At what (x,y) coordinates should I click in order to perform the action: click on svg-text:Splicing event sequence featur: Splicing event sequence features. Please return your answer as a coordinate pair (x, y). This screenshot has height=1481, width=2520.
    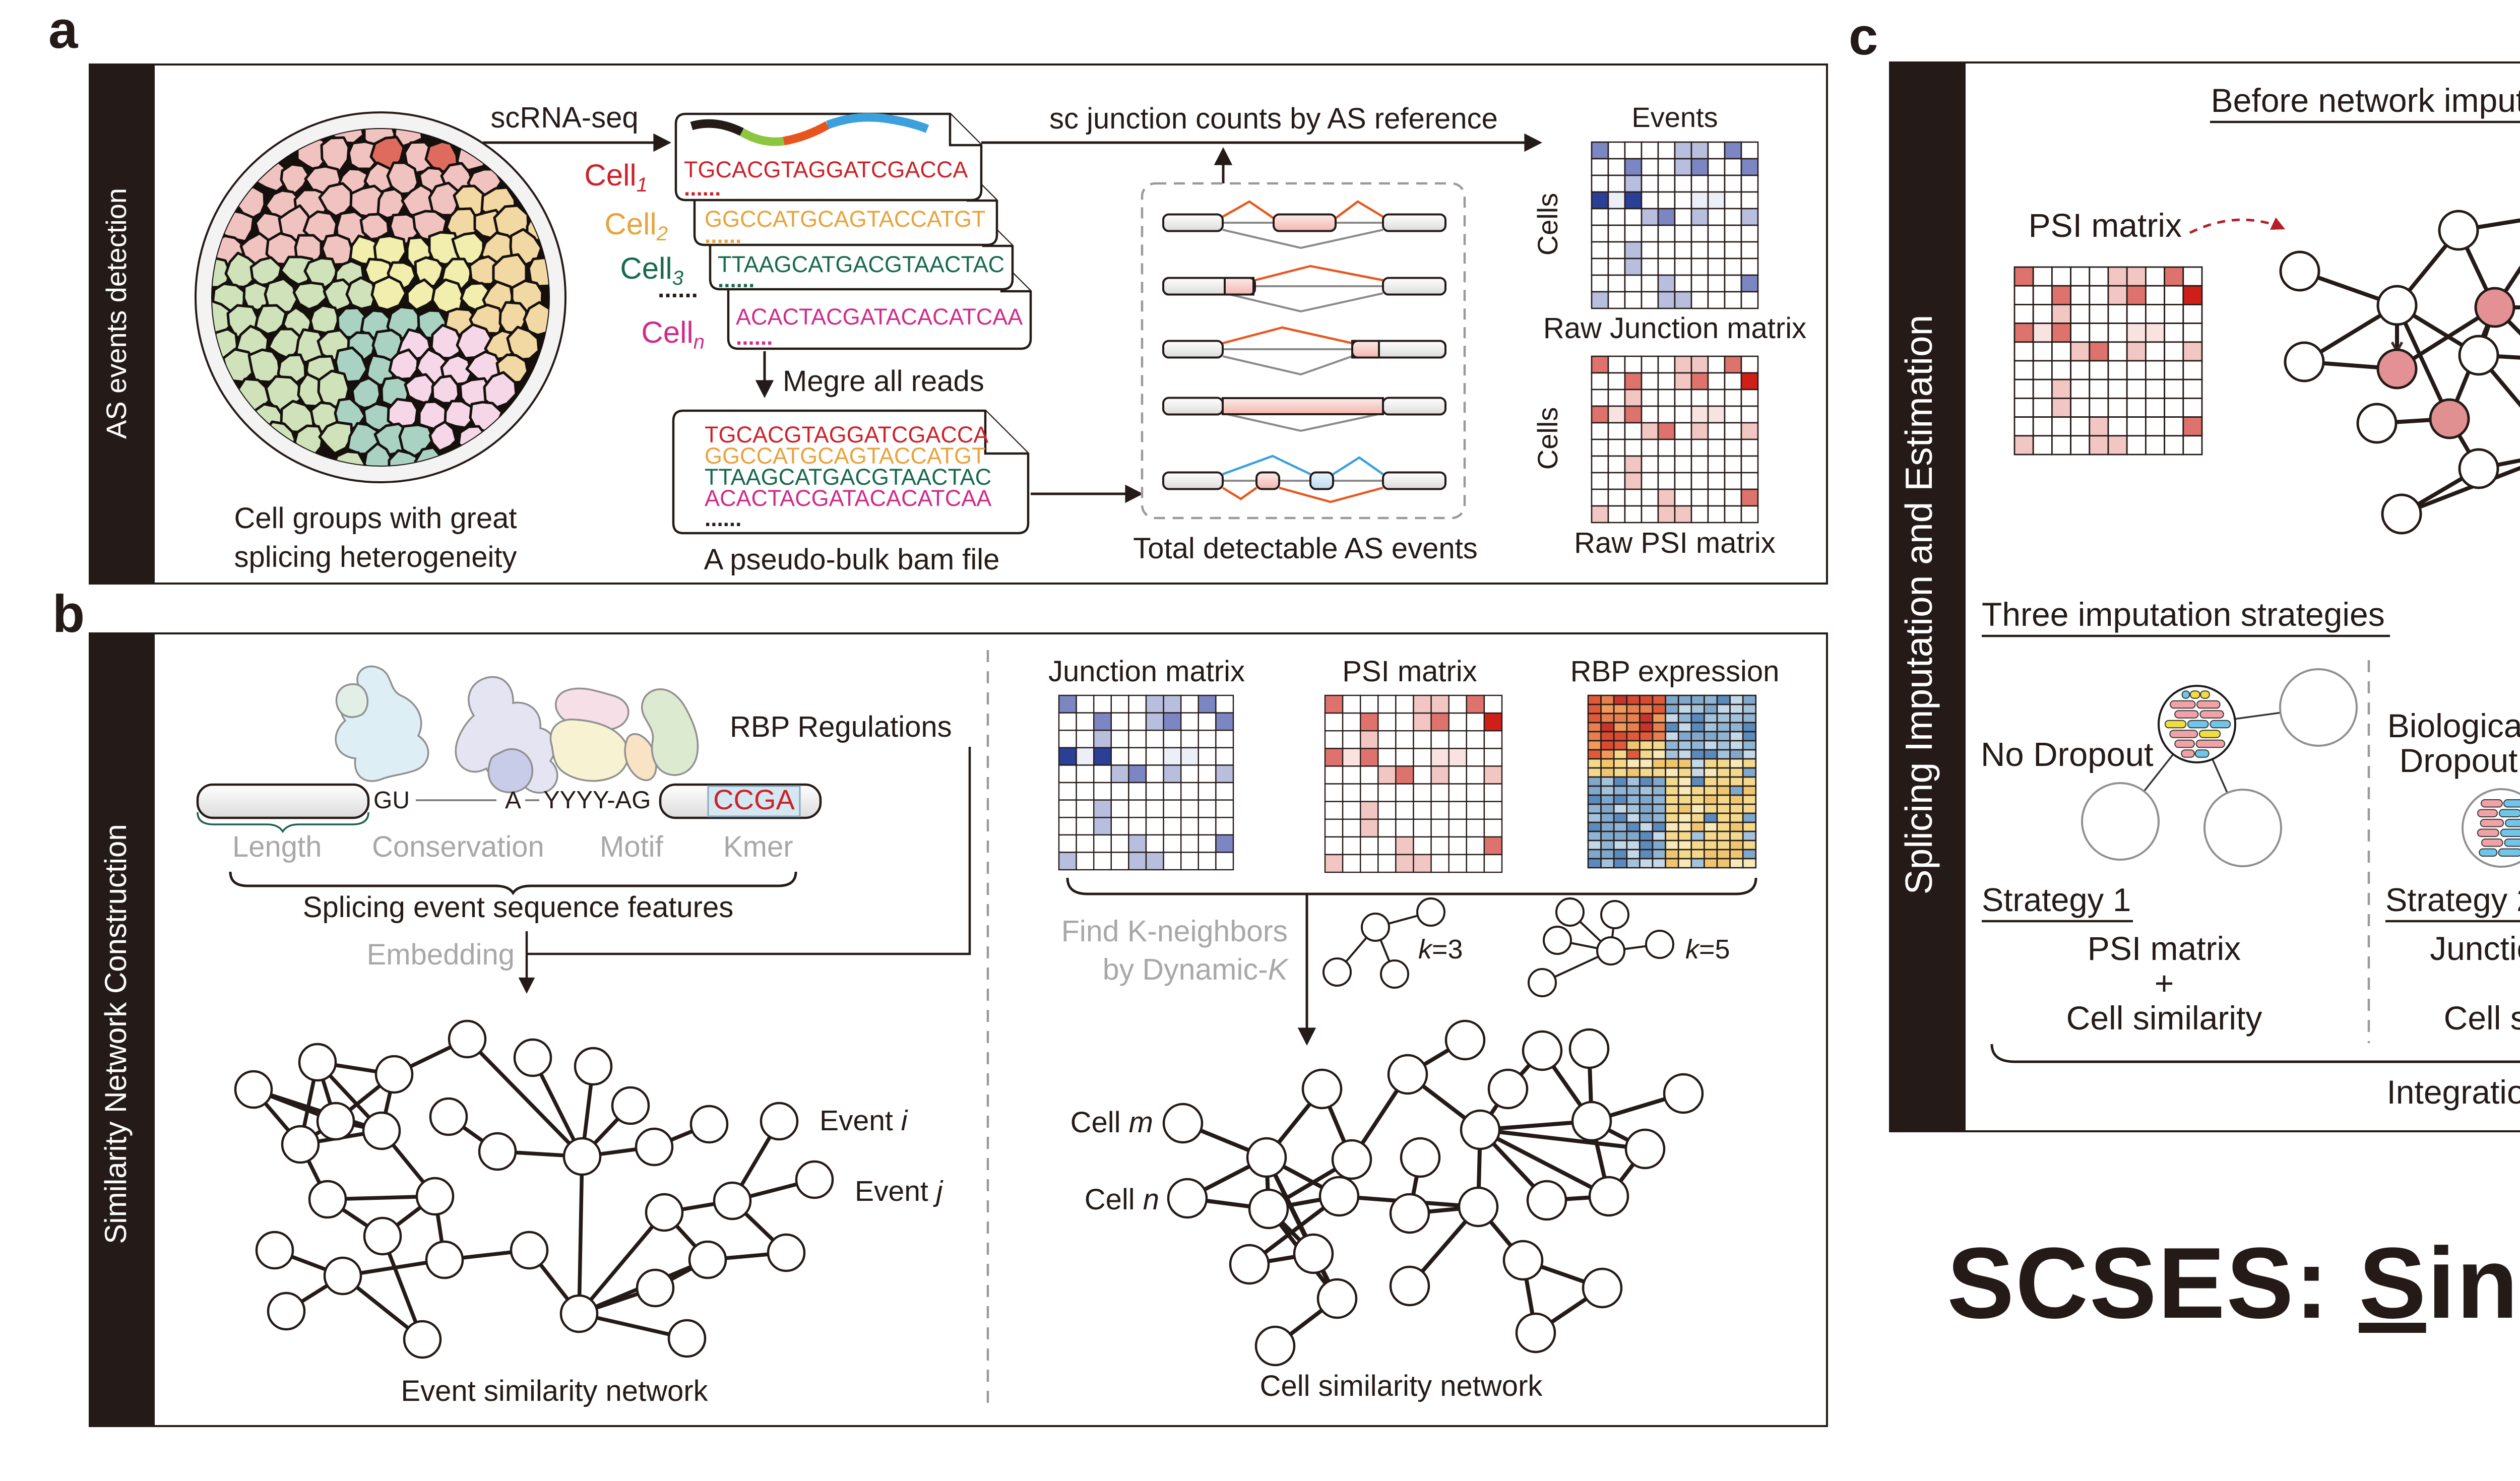
    Looking at the image, I should click on (518, 907).